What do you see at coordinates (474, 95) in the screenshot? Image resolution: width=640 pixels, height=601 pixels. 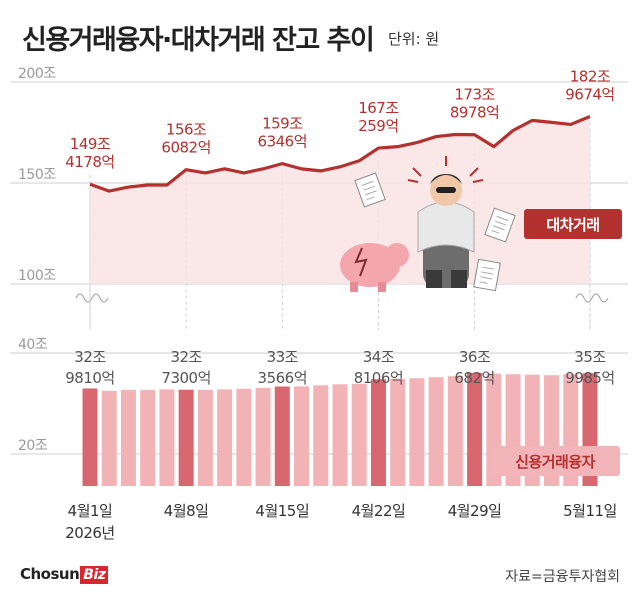 I see `line-data-label: 173조` at bounding box center [474, 95].